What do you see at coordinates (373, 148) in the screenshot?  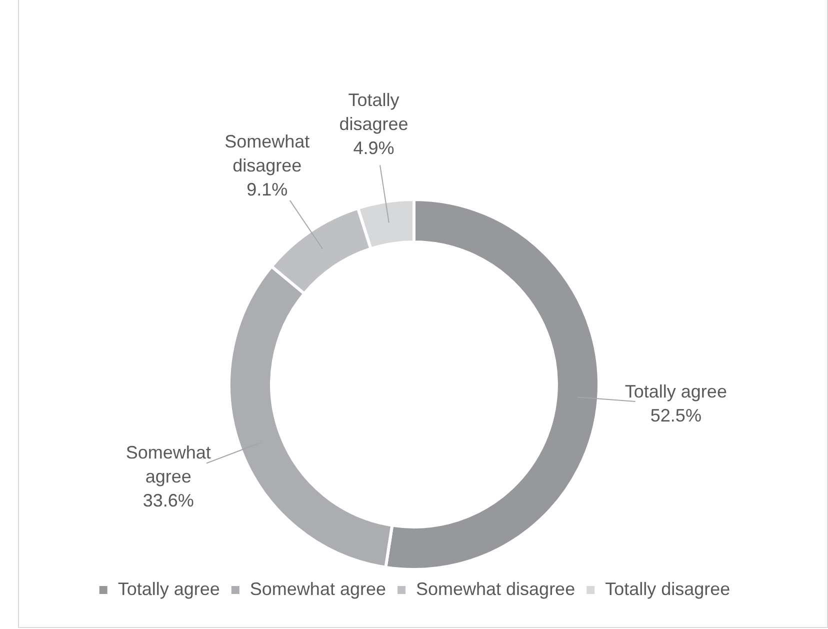 I see `data-label: 4.9%` at bounding box center [373, 148].